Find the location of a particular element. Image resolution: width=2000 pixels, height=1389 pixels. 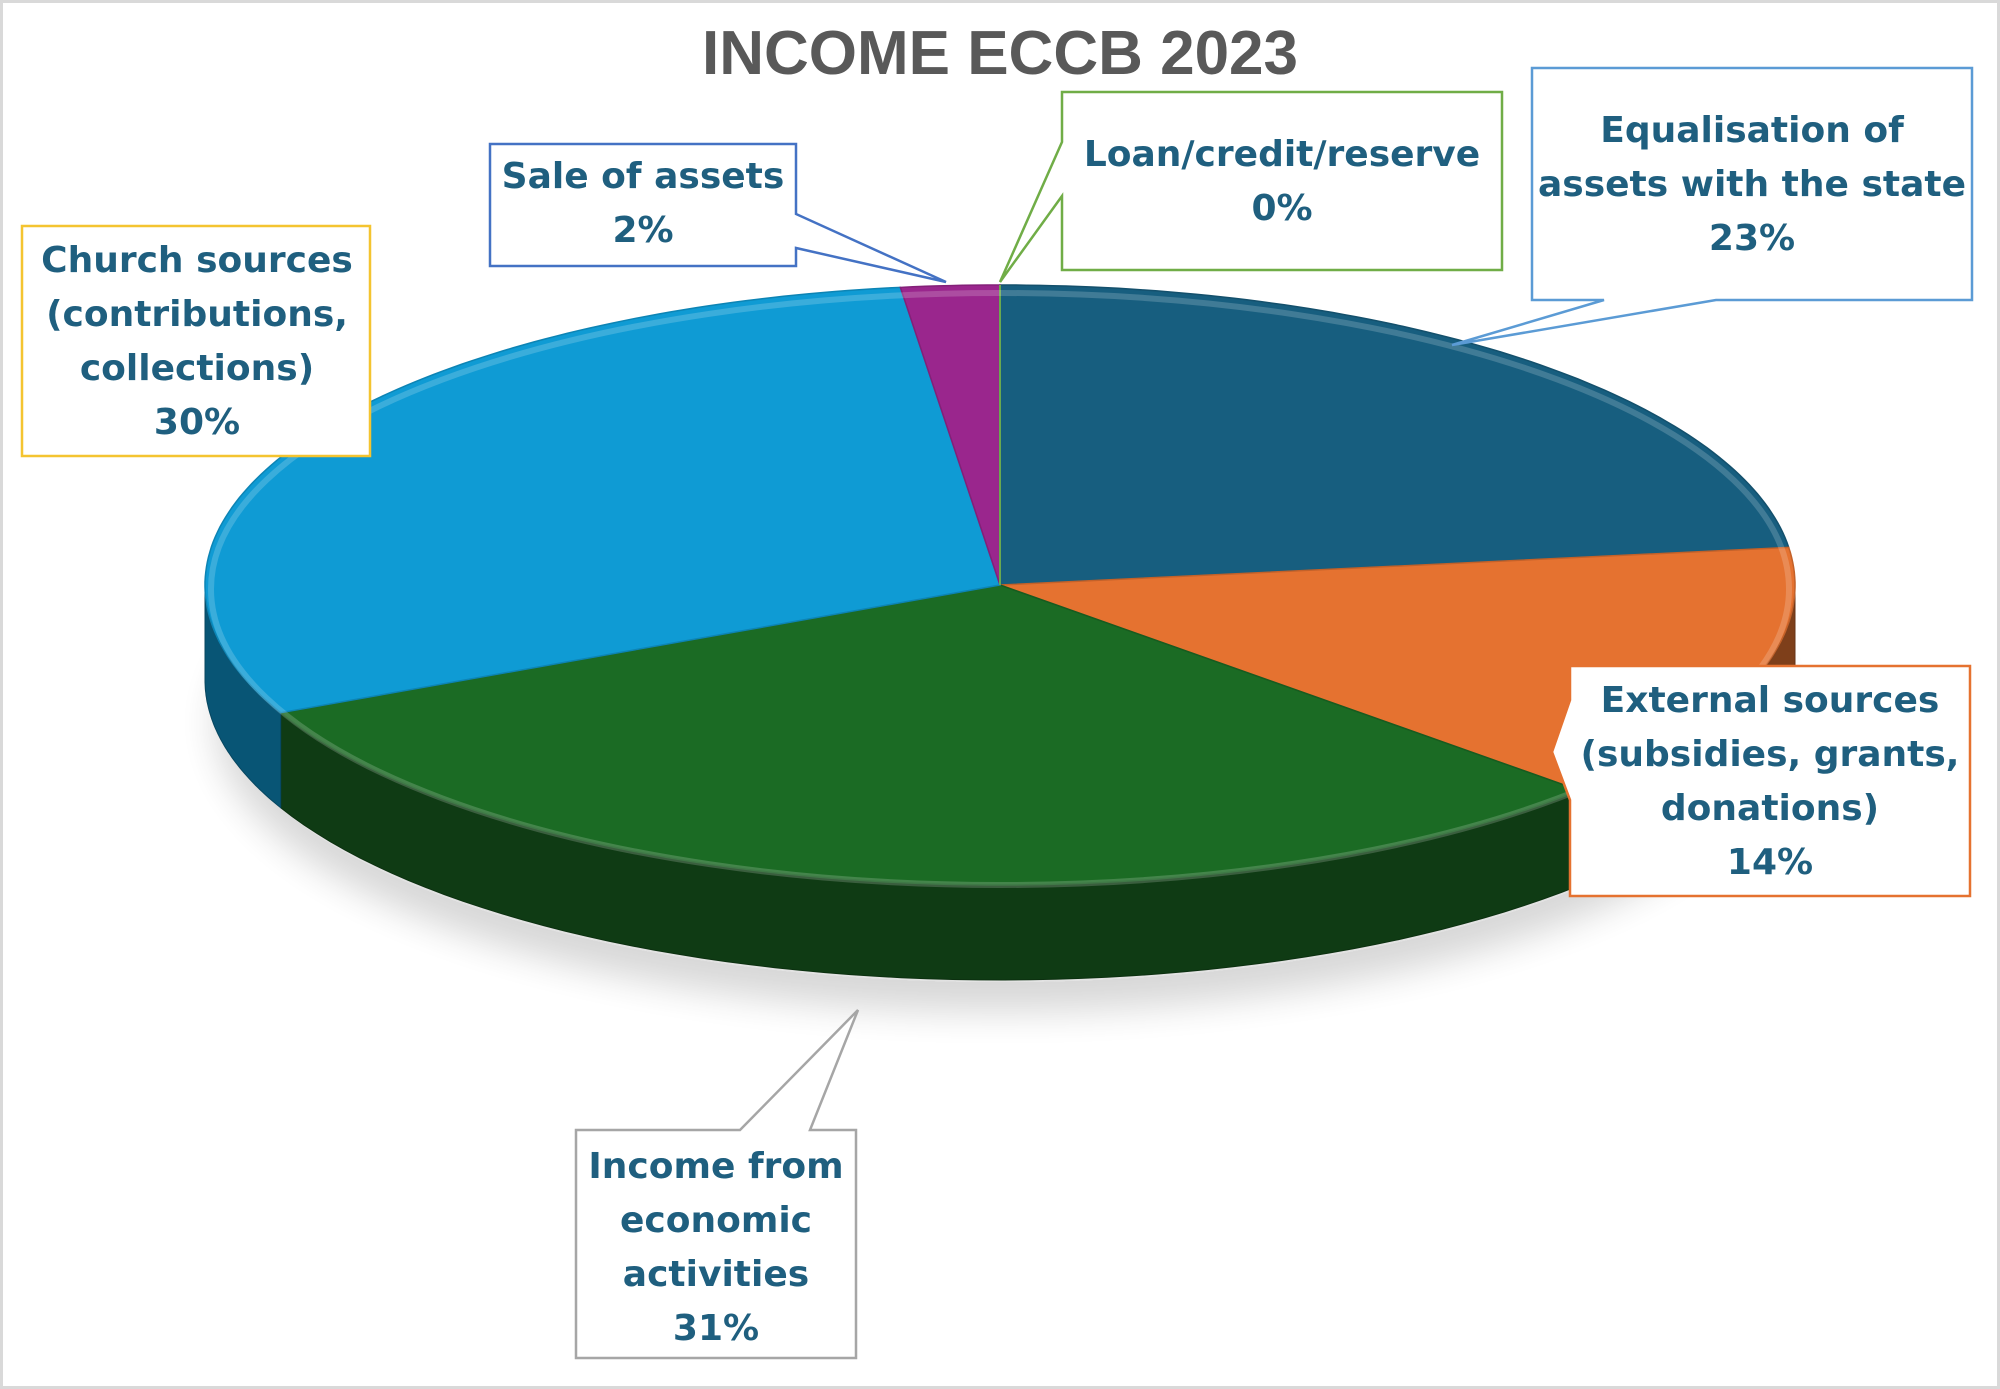

pie-slice-sale is located at coordinates (950, 435).